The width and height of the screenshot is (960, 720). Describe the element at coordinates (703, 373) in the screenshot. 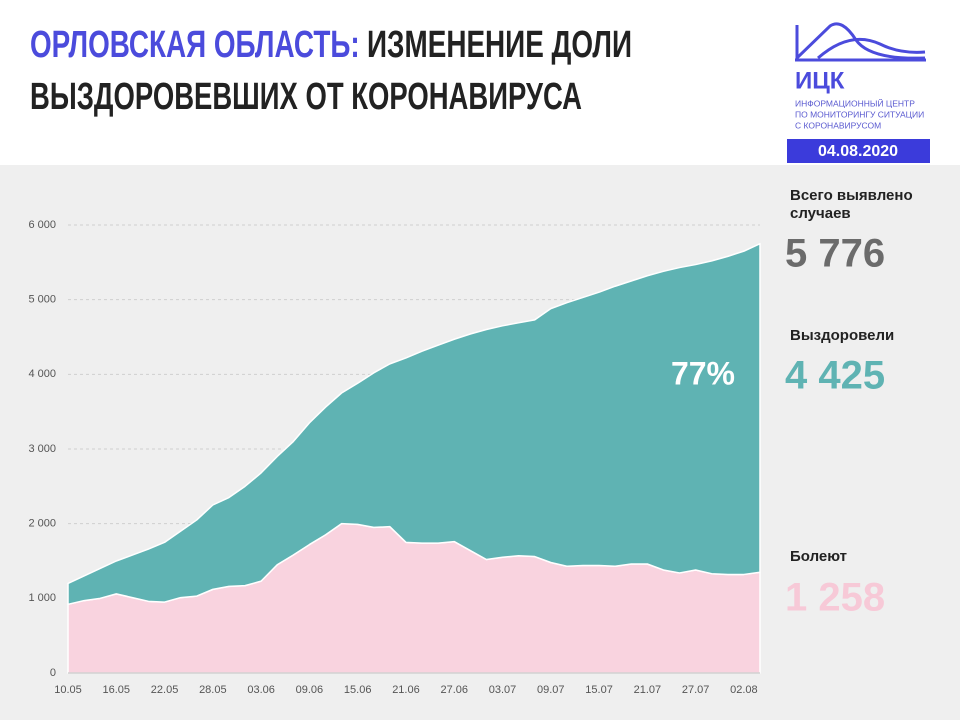

I see `annotation: 77%` at that location.